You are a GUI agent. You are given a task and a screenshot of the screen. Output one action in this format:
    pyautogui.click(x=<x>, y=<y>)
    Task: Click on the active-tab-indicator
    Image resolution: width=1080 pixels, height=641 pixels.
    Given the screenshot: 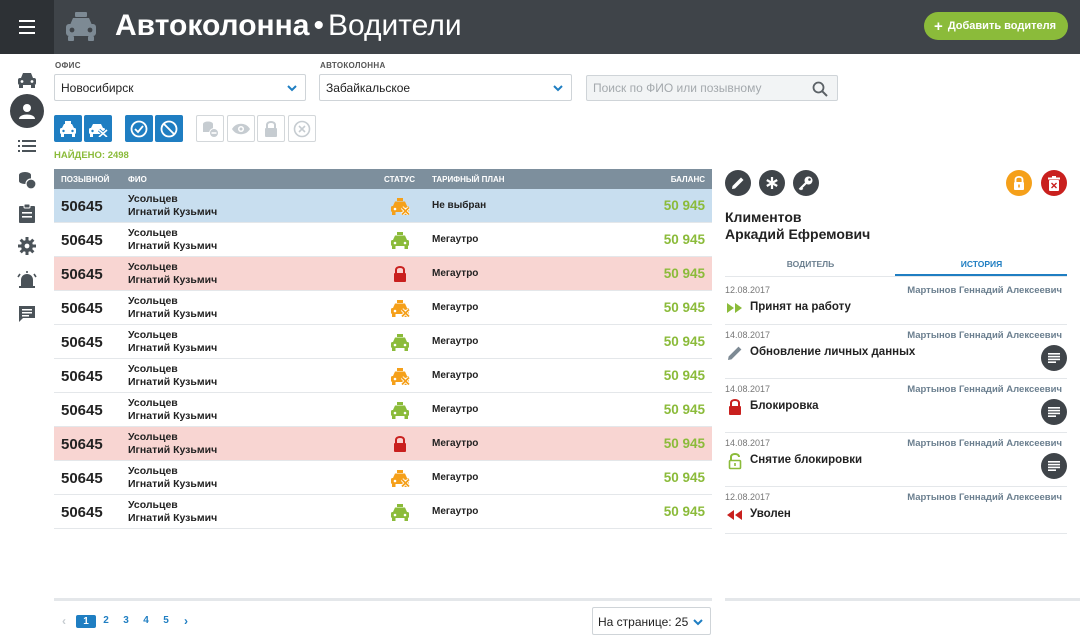 What is the action you would take?
    pyautogui.click(x=981, y=275)
    